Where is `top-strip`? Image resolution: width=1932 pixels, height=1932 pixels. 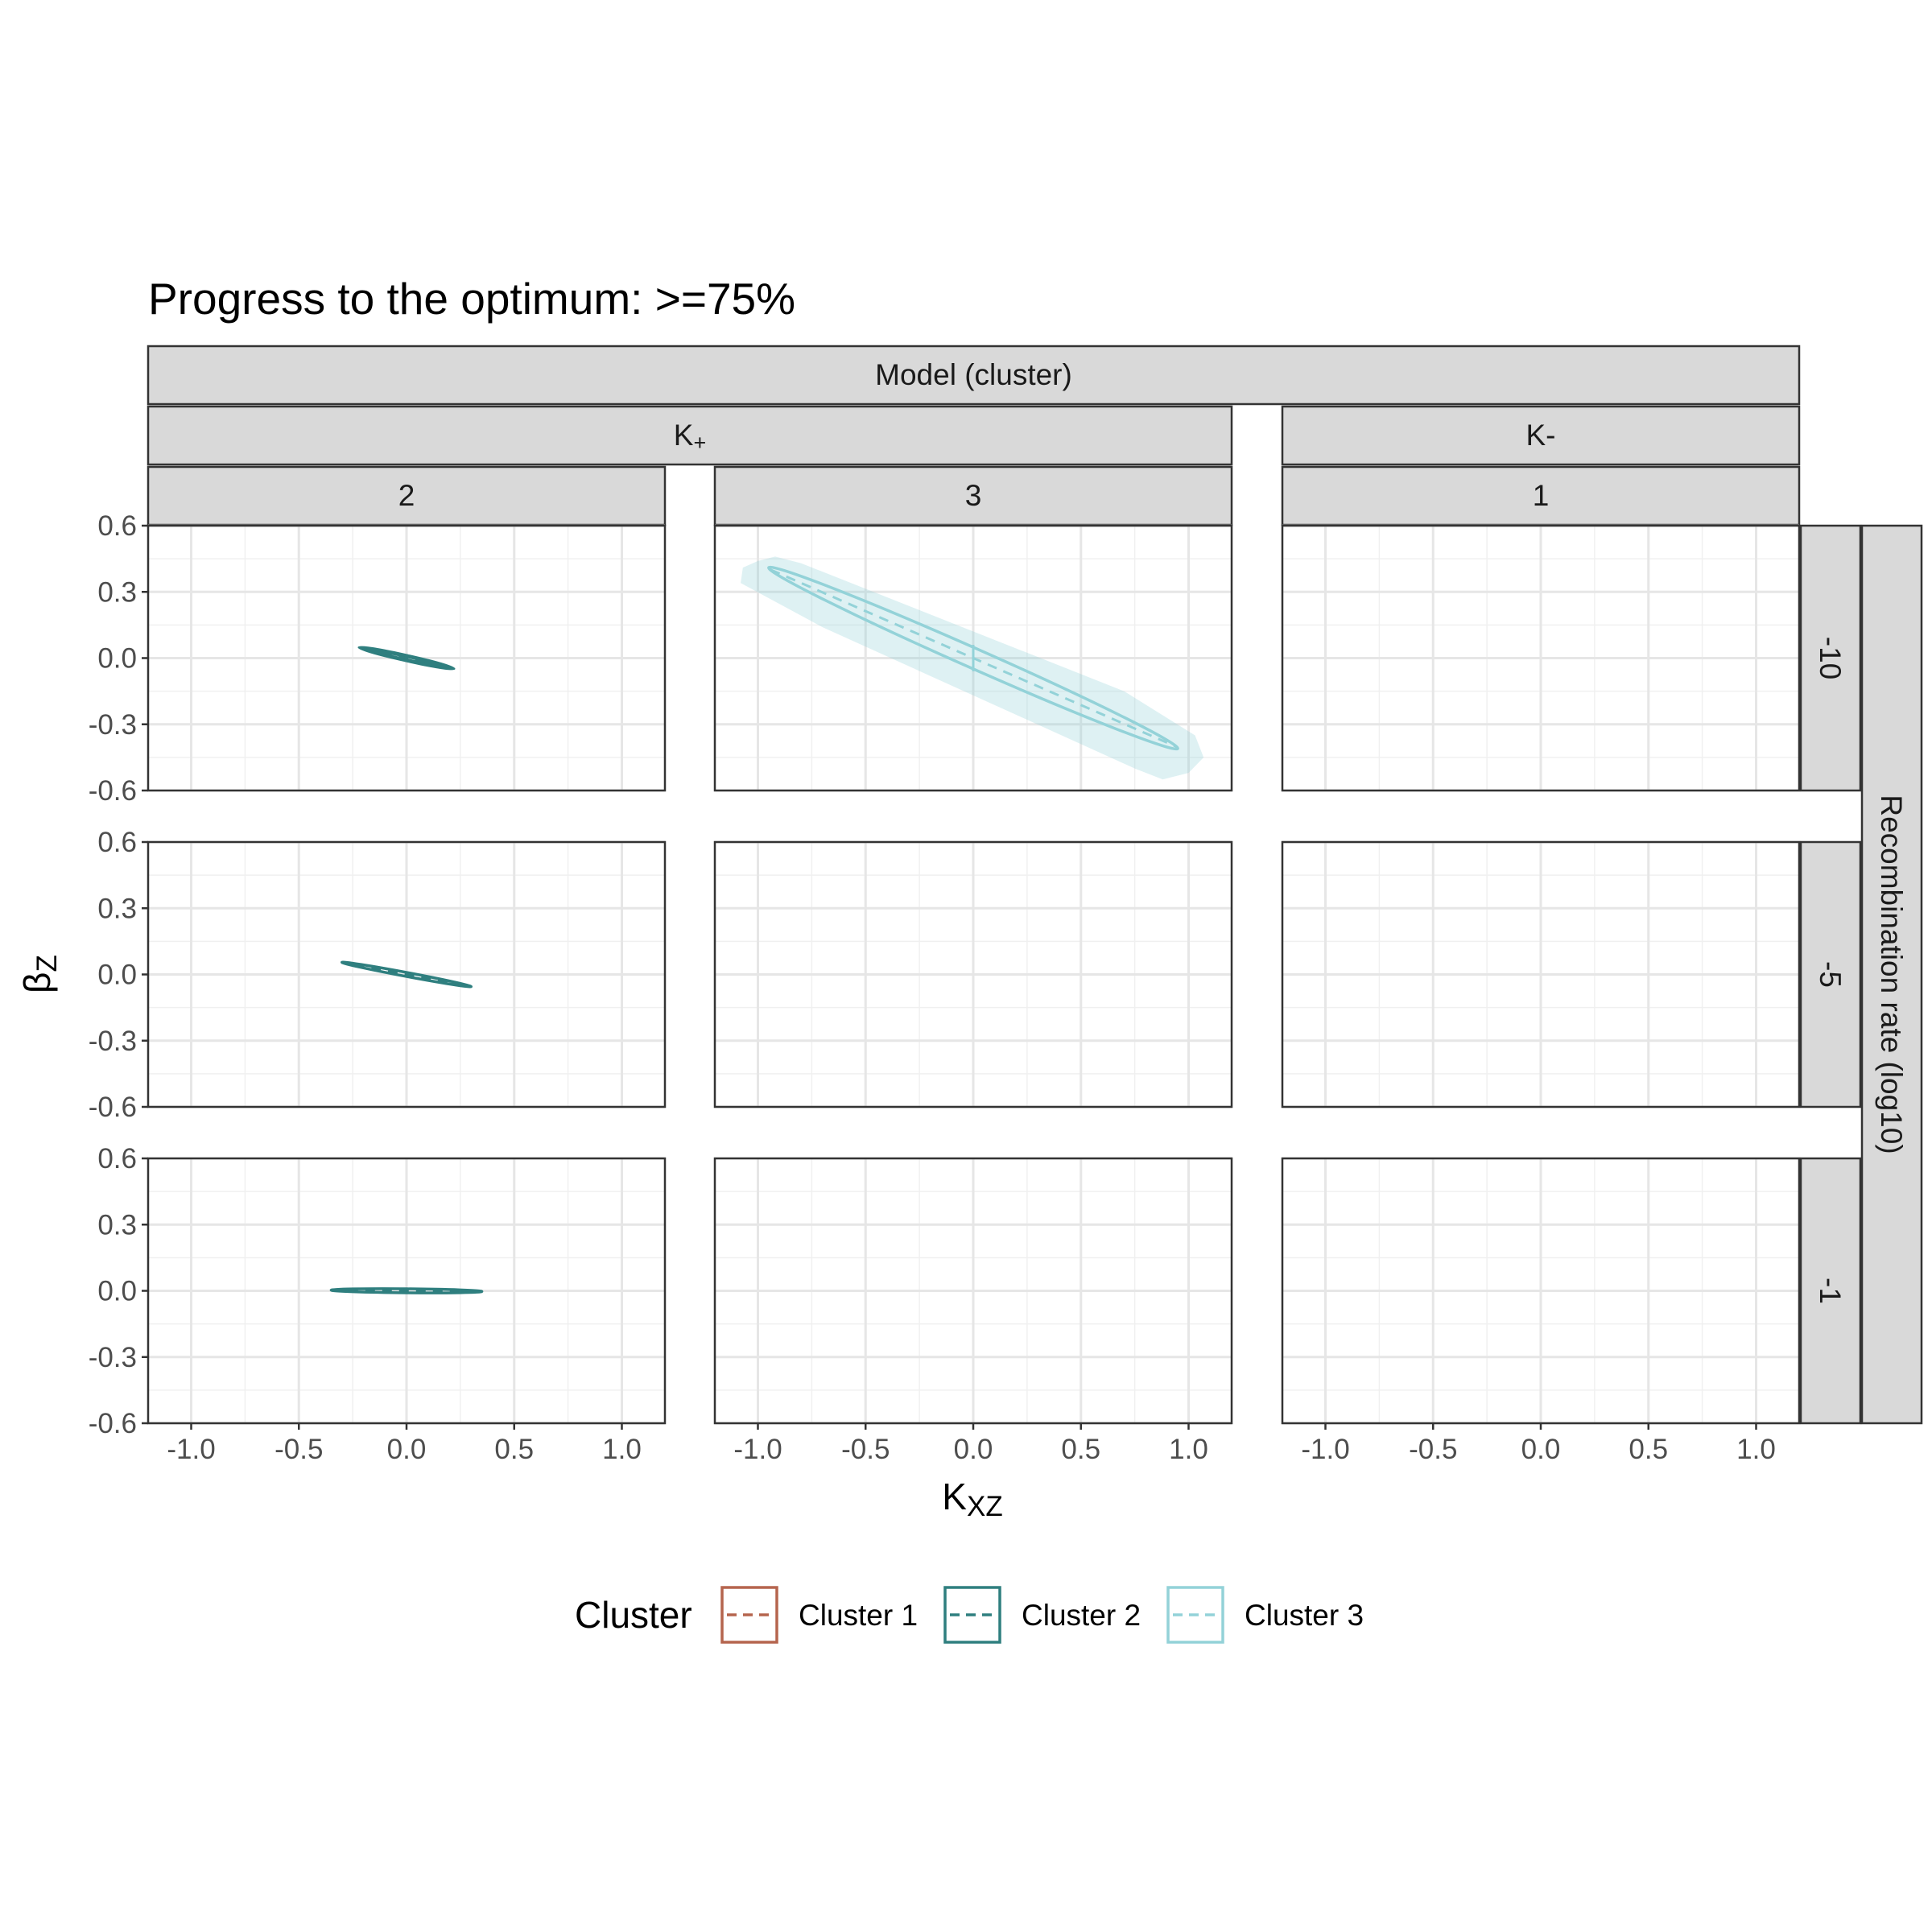 top-strip is located at coordinates (974, 375).